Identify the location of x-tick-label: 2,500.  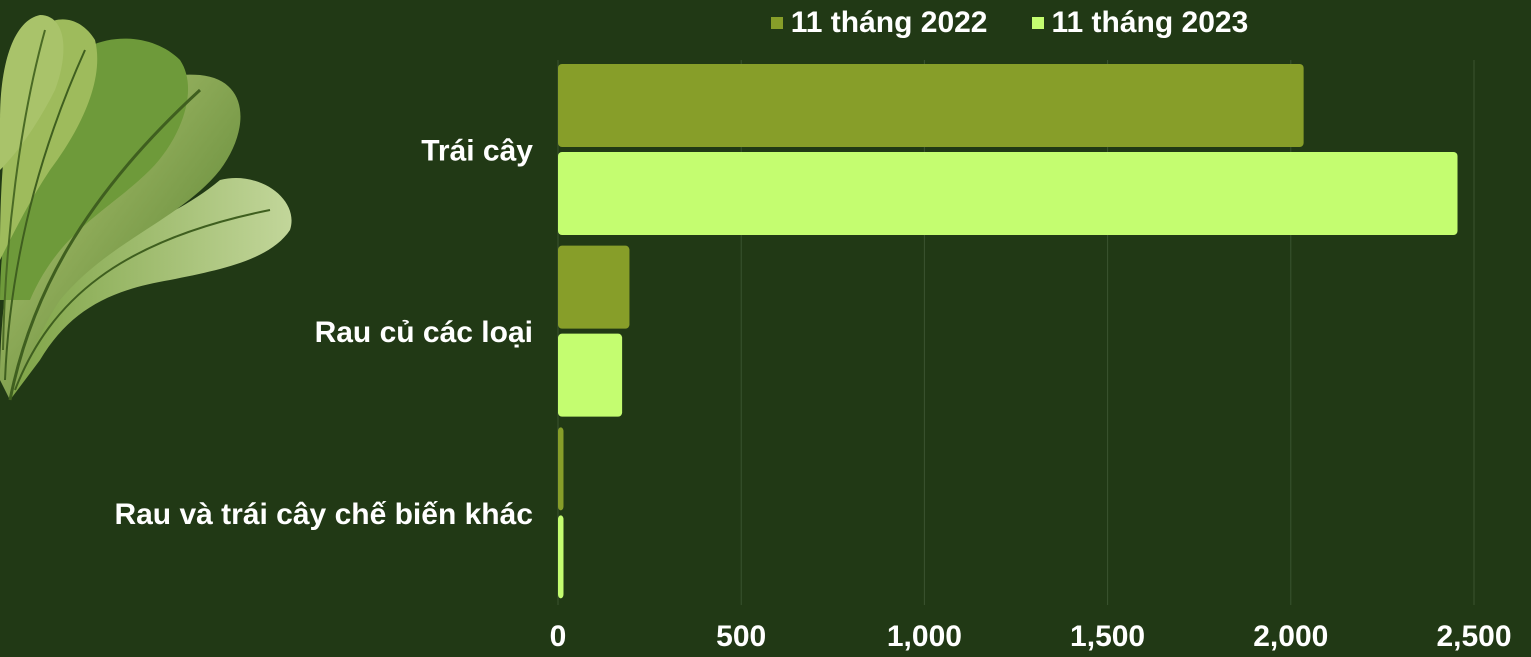
(1473, 636).